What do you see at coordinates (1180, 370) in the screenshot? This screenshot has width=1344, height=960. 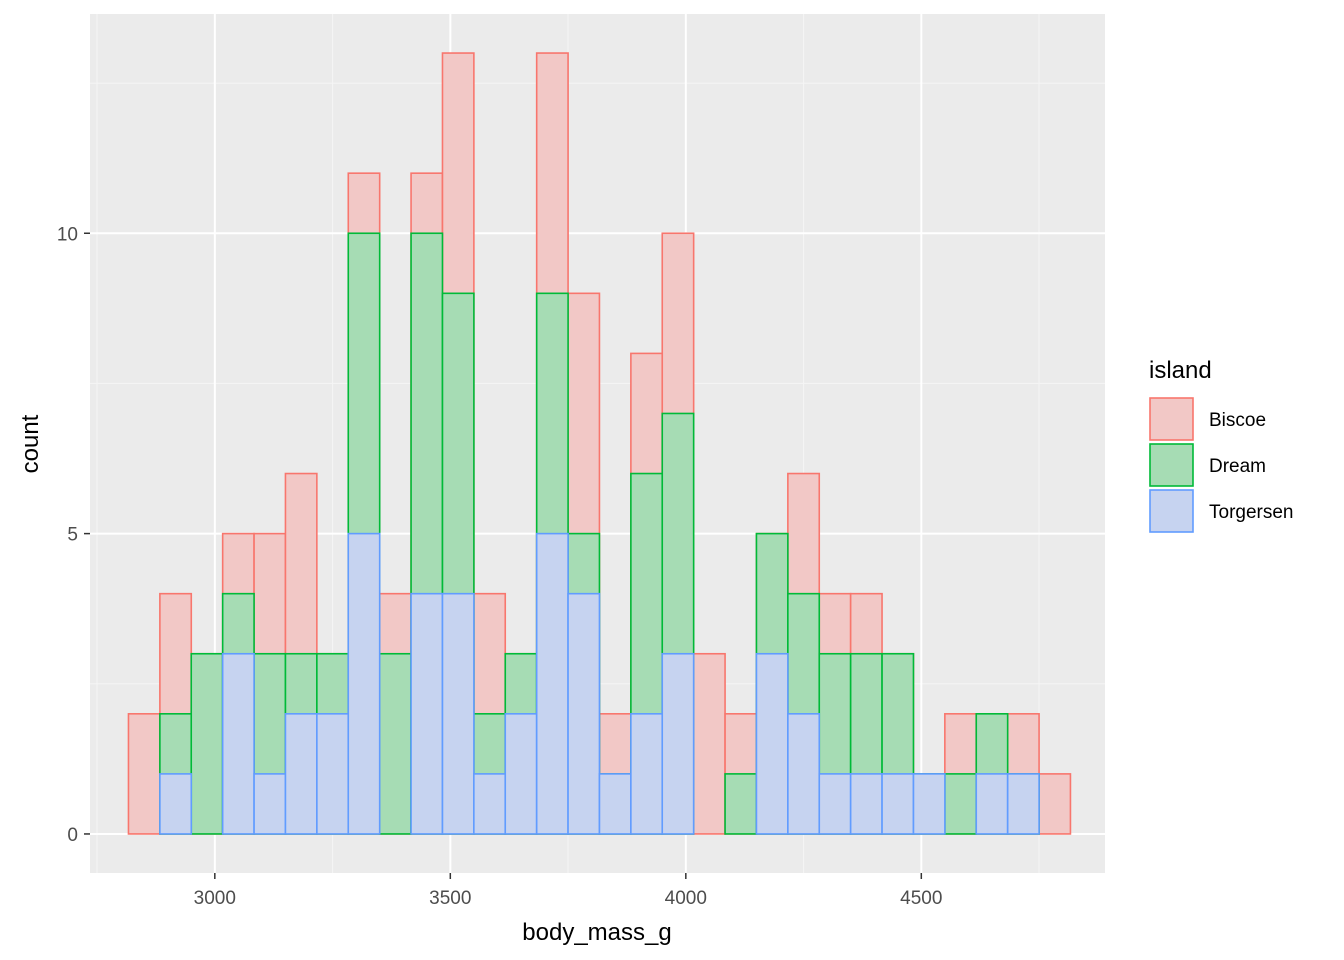 I see `legend-title: island` at bounding box center [1180, 370].